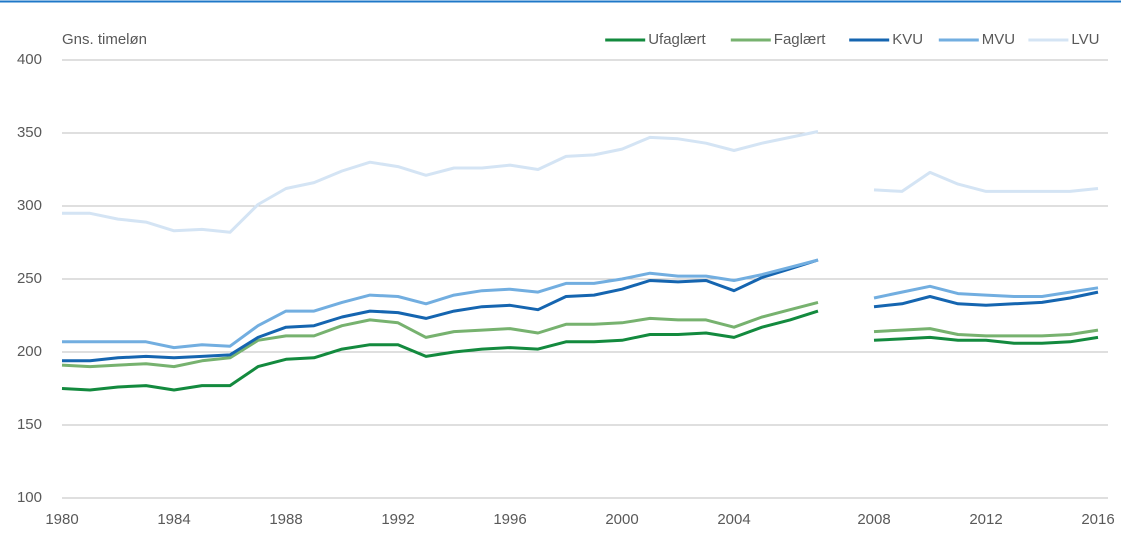  What do you see at coordinates (104, 39) in the screenshot?
I see `y-axis-label: Gns. timeløn` at bounding box center [104, 39].